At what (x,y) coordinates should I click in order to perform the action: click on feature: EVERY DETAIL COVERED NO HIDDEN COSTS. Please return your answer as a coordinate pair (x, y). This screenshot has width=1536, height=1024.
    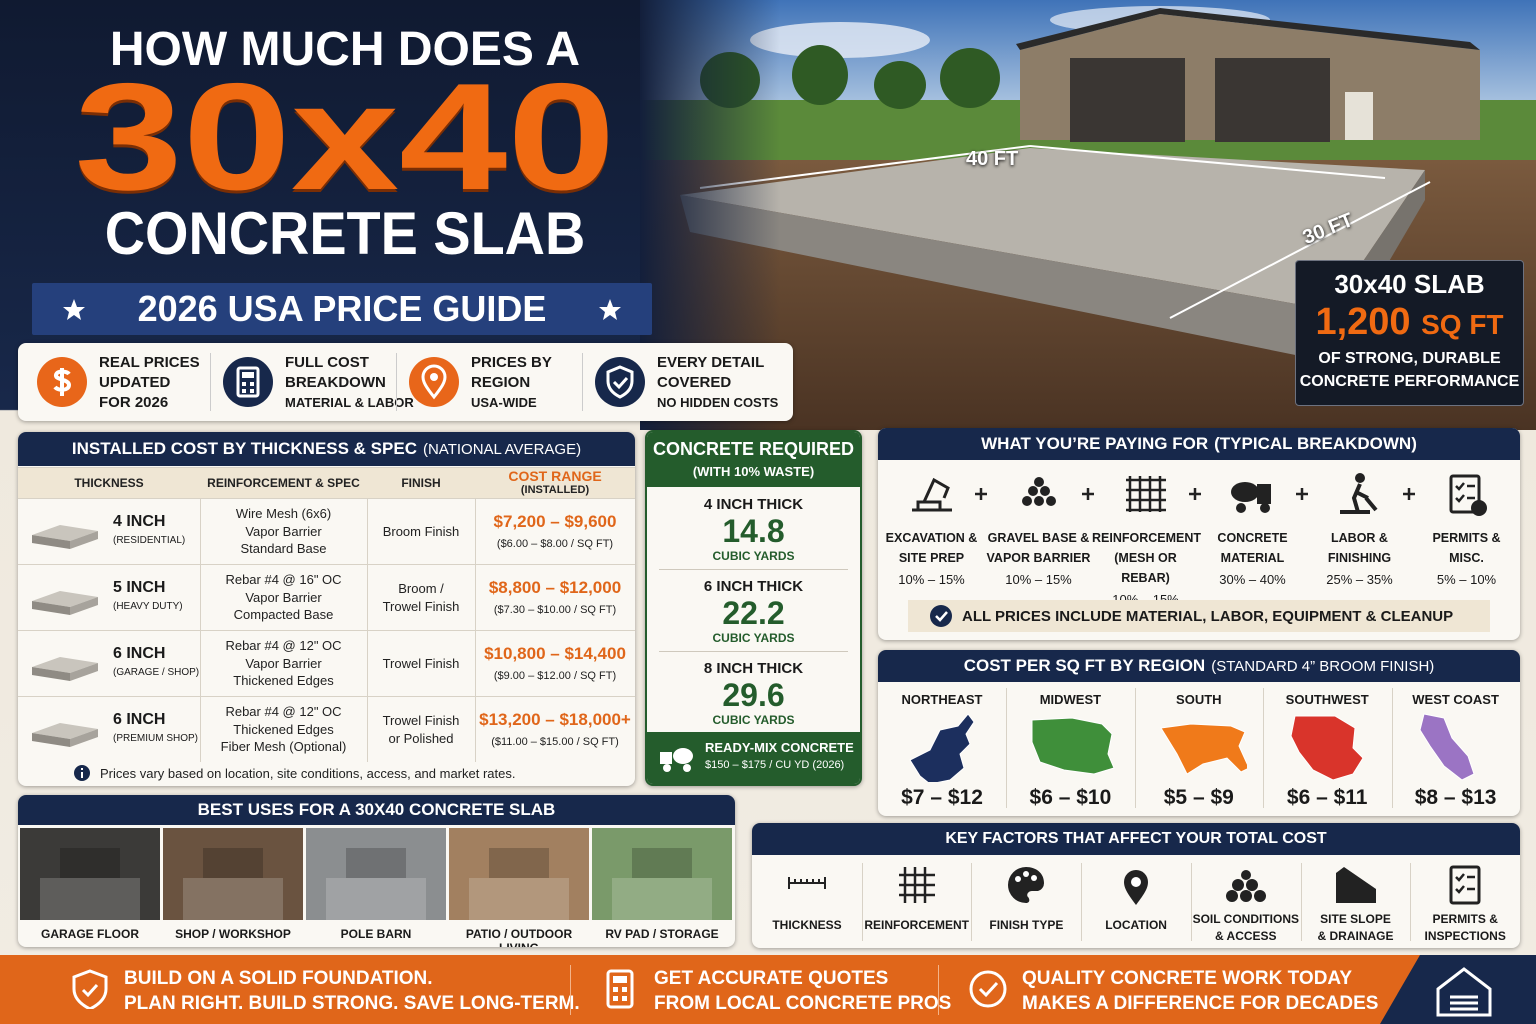
    Looking at the image, I should click on (717, 383).